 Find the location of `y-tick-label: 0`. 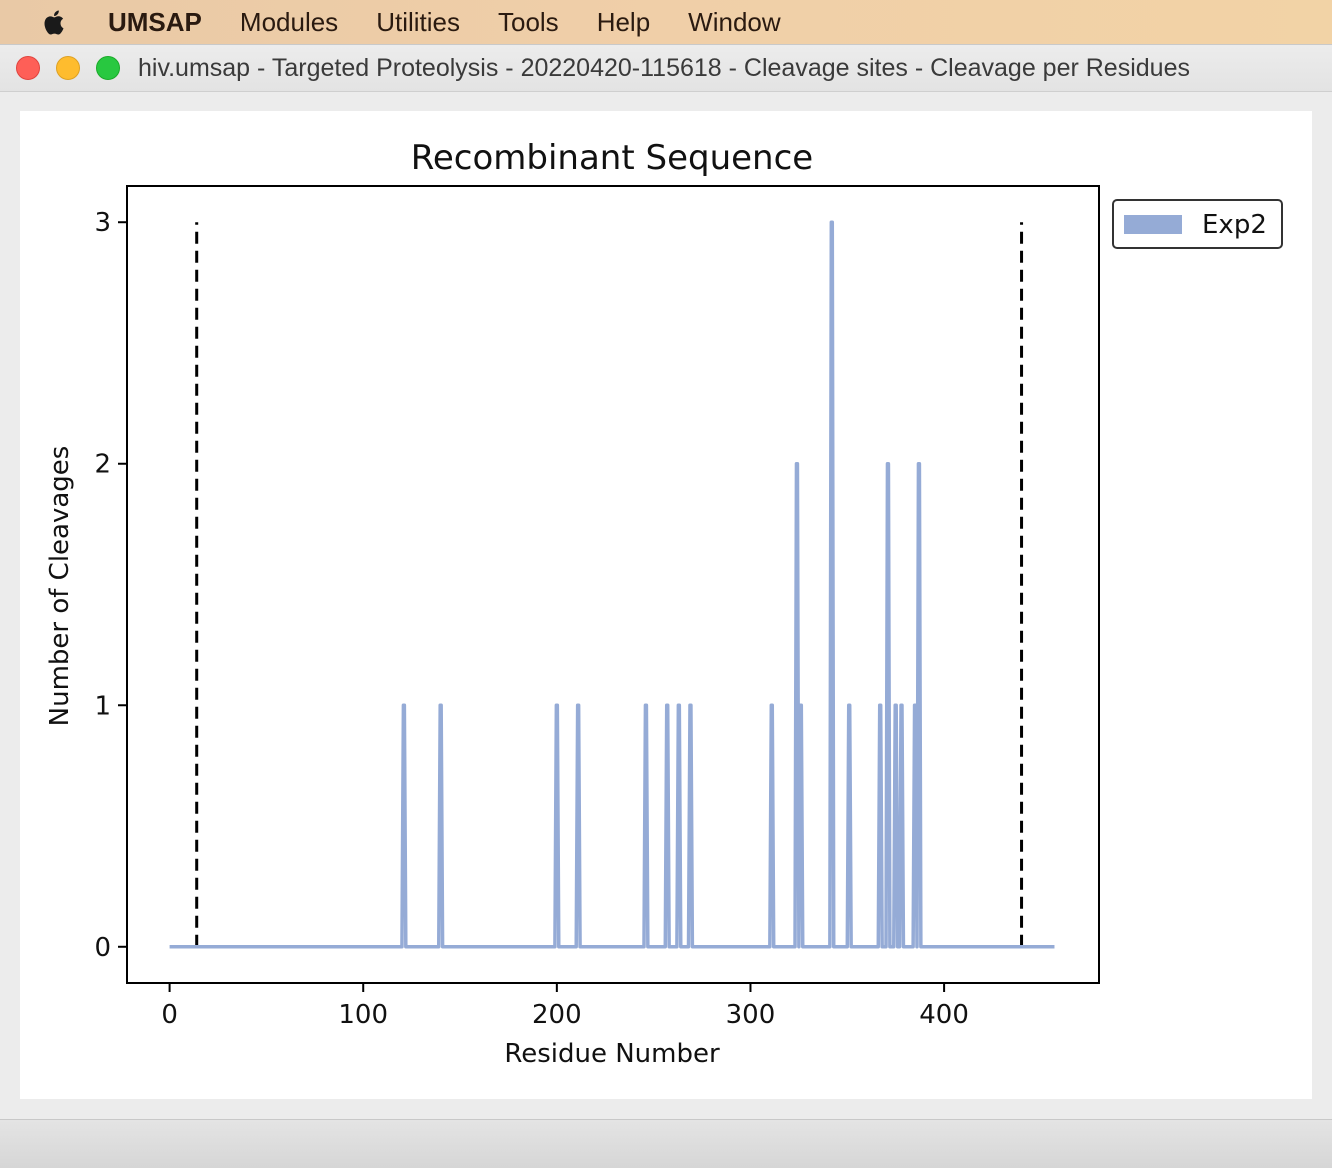

y-tick-label: 0 is located at coordinates (102, 948).